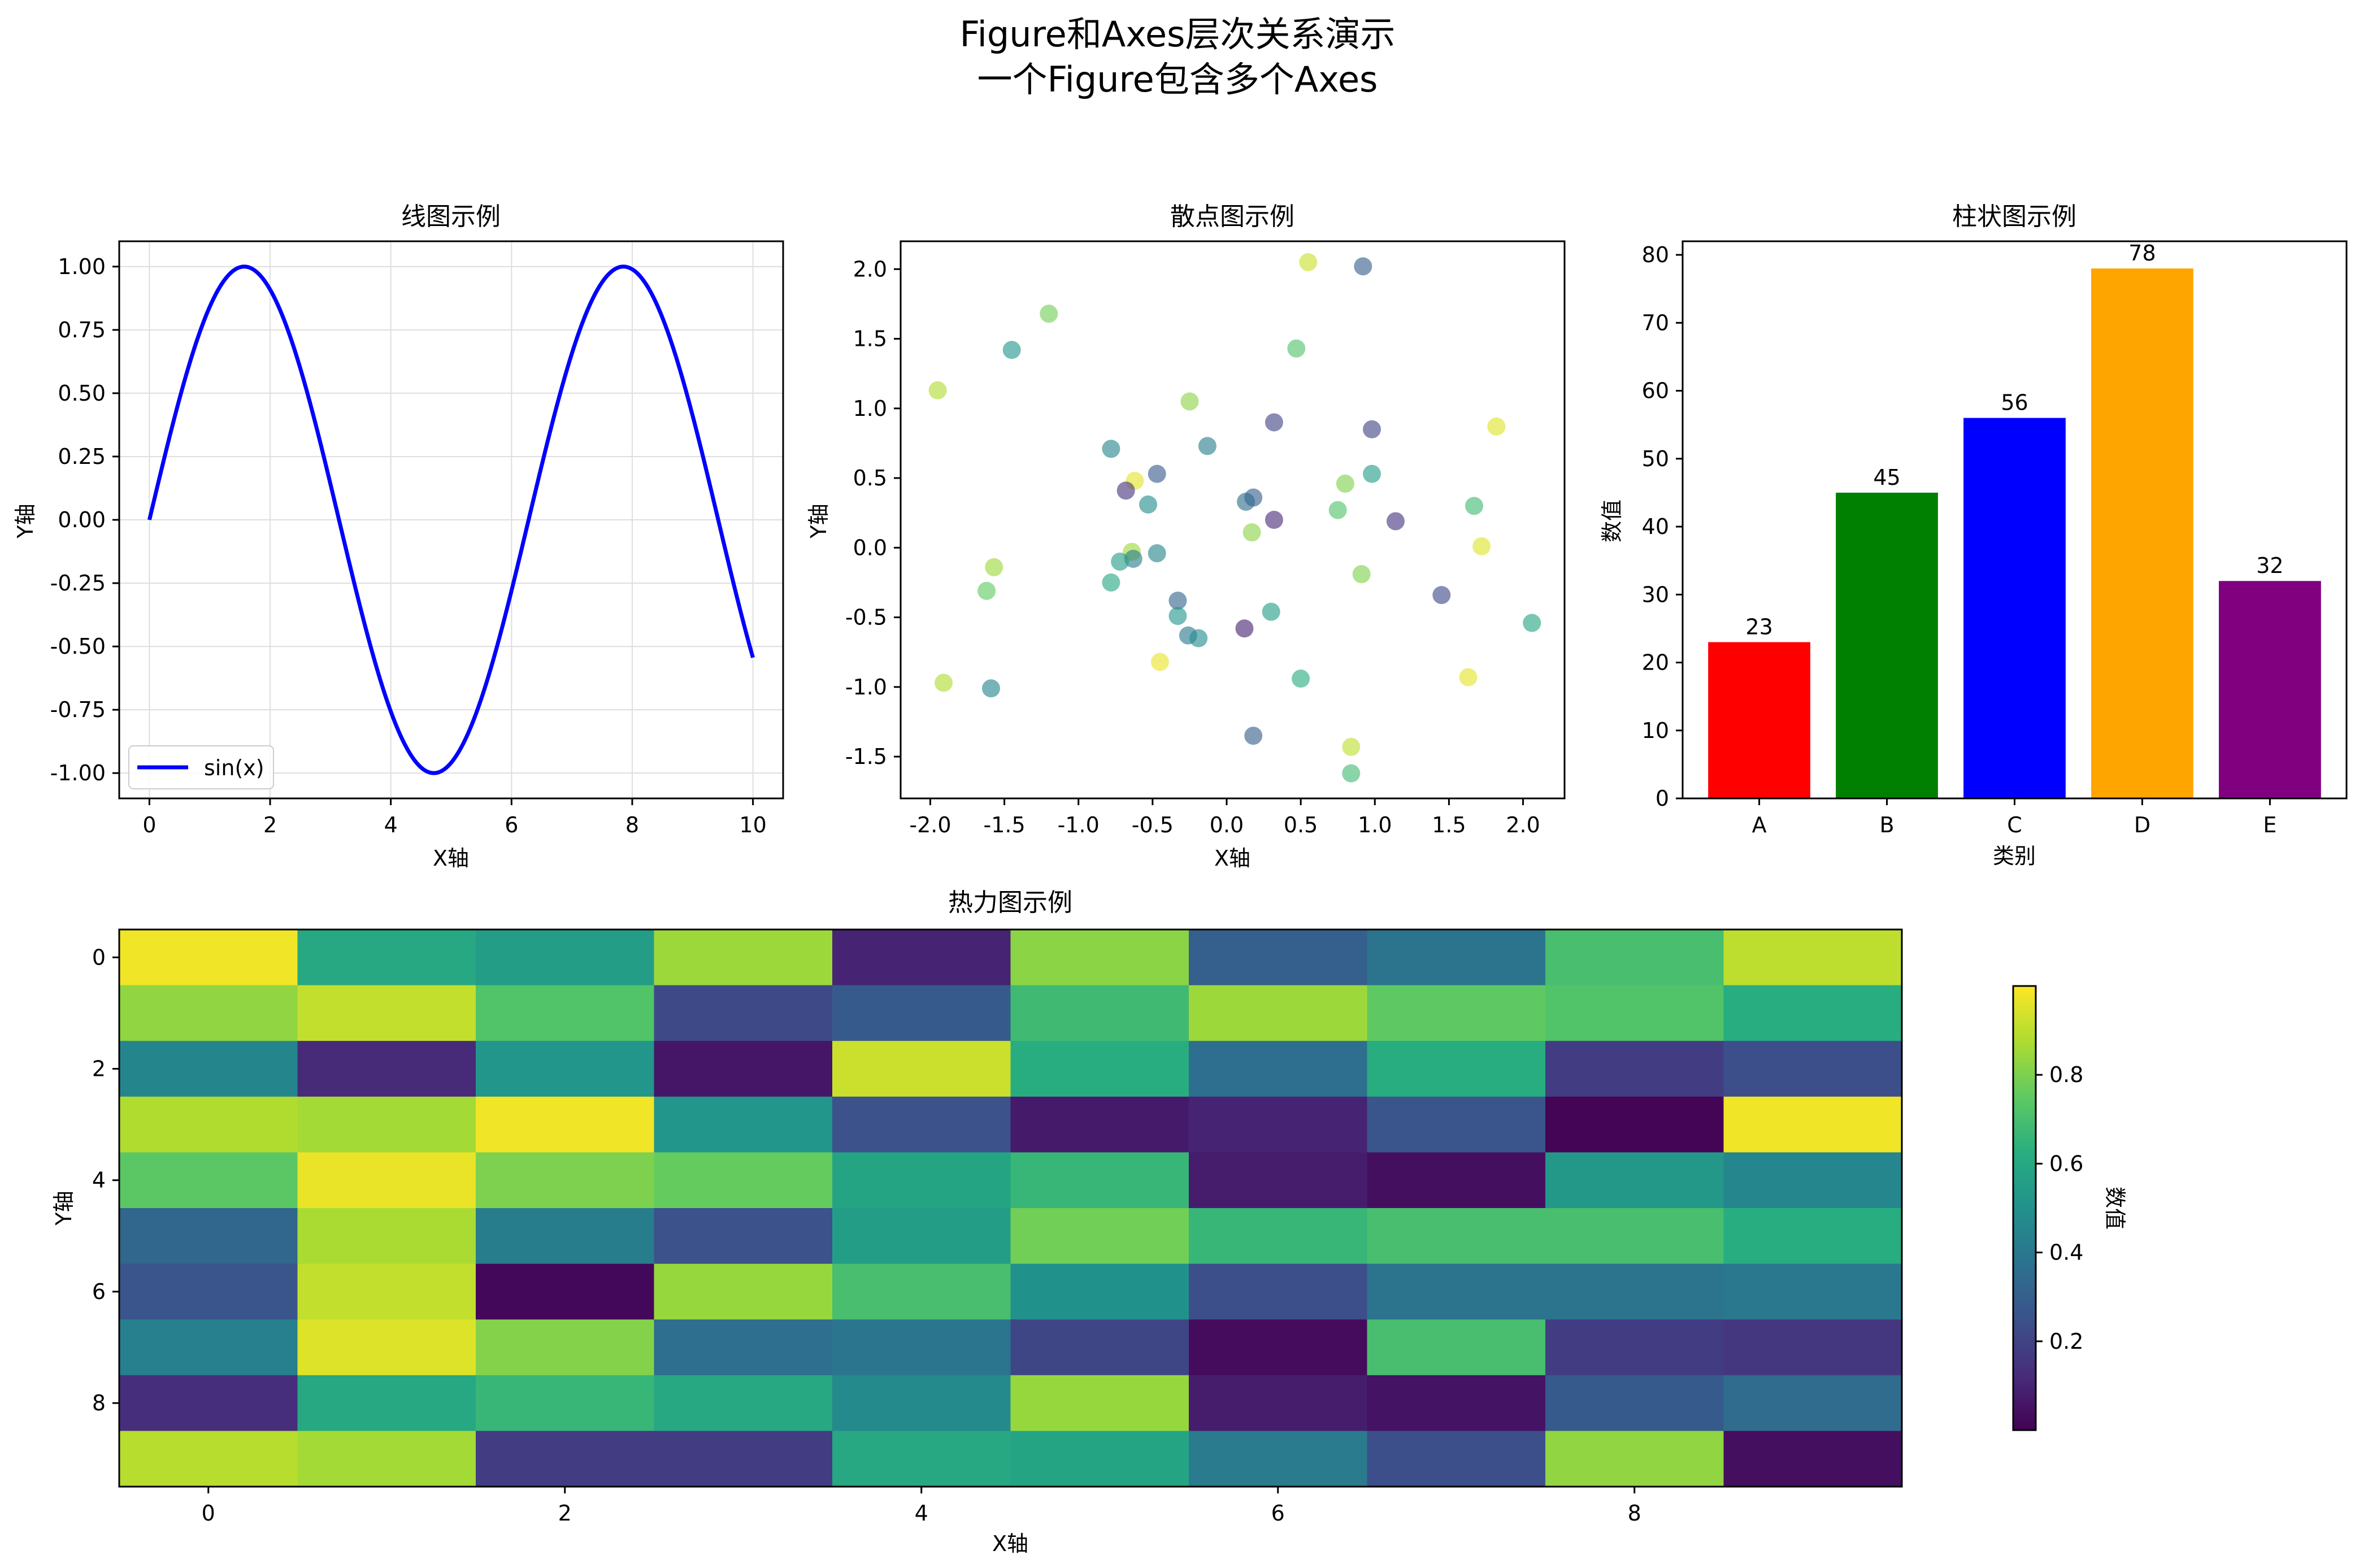 Image resolution: width=2355 pixels, height=1568 pixels. What do you see at coordinates (451, 216) in the screenshot?
I see `line-chart-title: 线图示例` at bounding box center [451, 216].